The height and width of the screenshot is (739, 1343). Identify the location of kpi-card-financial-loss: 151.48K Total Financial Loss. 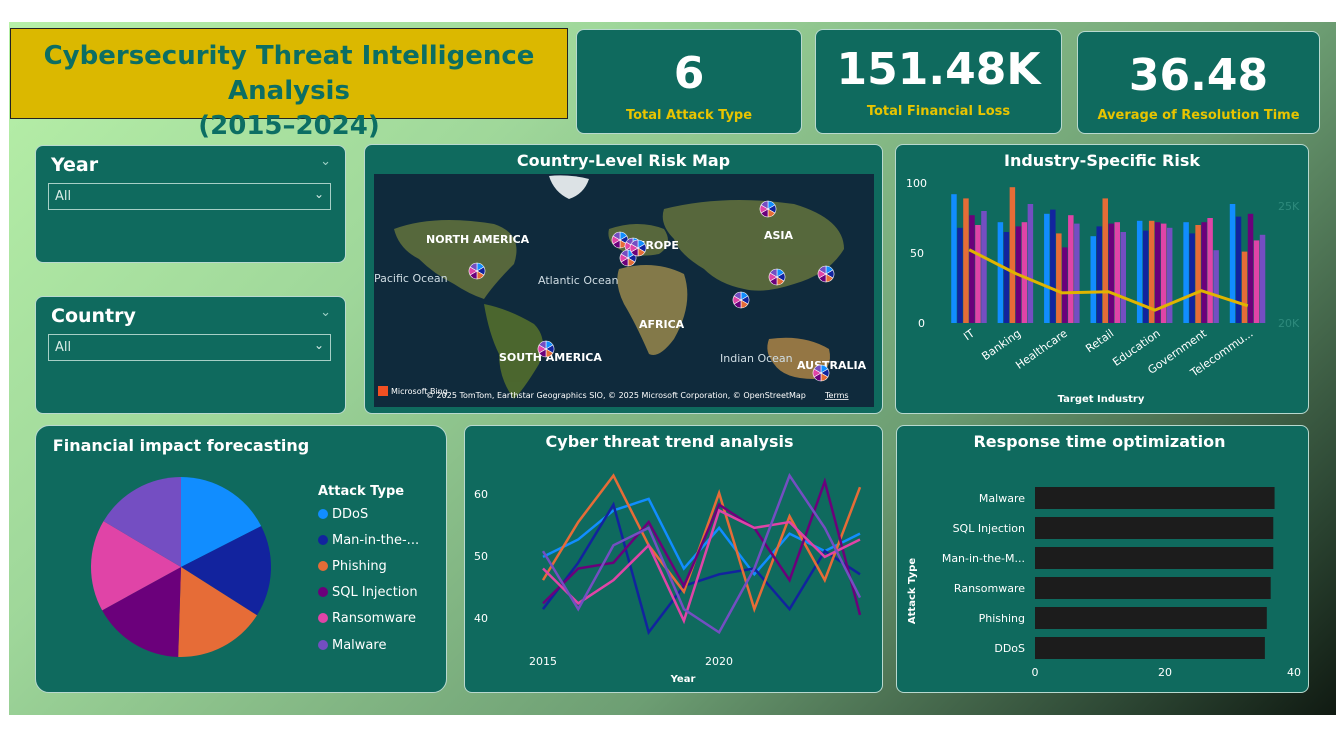
(938, 81).